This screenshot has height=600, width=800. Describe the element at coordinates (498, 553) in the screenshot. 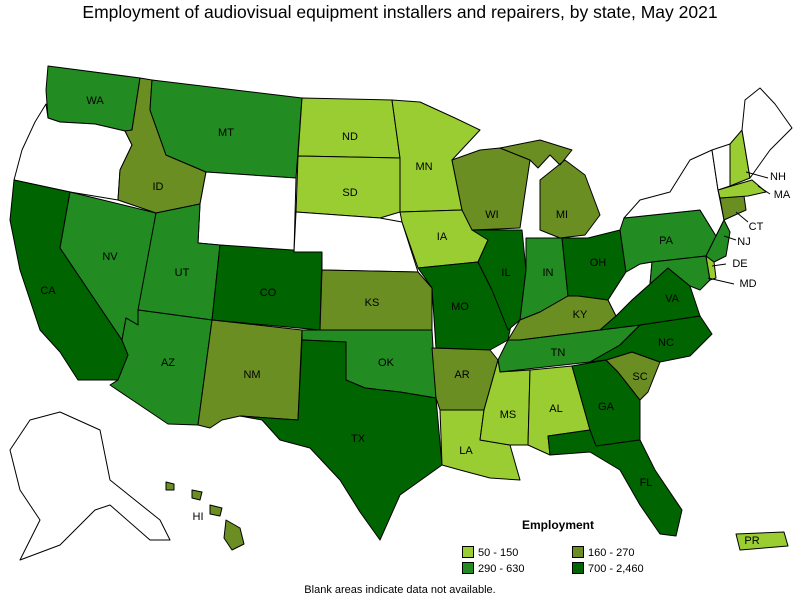

I see `legend-label-1: 50 - 150` at that location.